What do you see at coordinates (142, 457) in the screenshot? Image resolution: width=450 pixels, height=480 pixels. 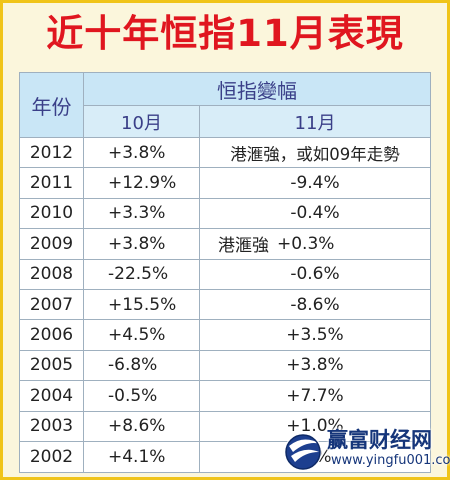 I see `october-change-cell: +4.1%` at bounding box center [142, 457].